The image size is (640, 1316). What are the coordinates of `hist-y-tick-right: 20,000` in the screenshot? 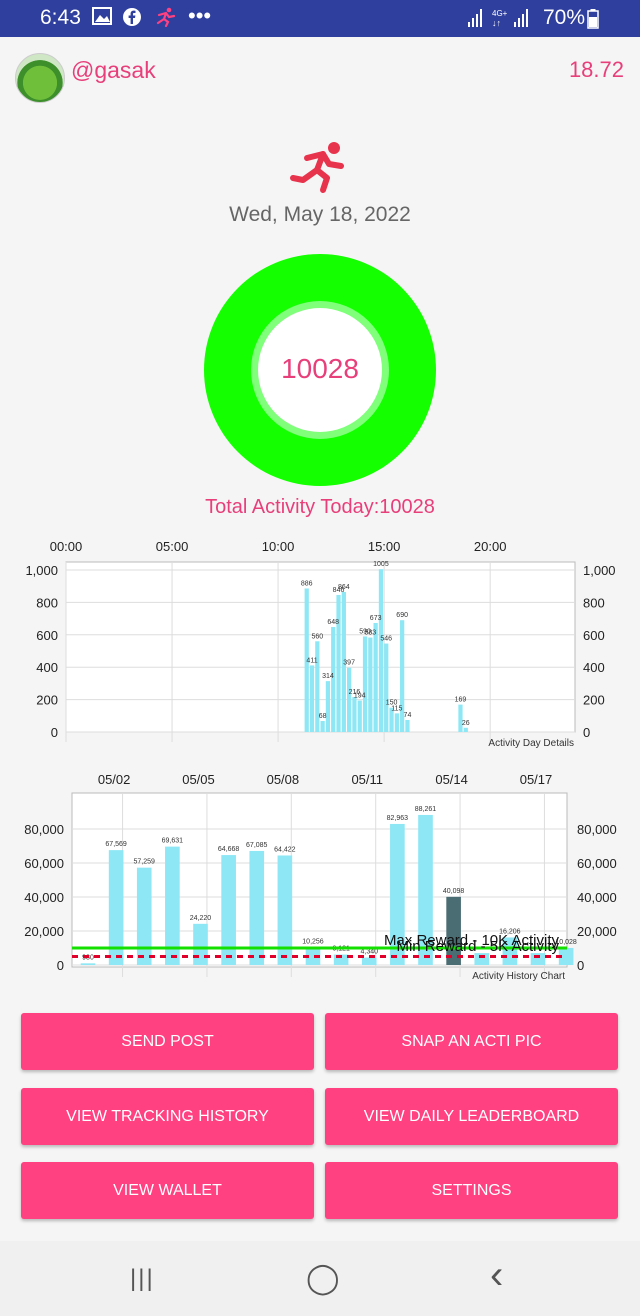 It's located at (597, 931).